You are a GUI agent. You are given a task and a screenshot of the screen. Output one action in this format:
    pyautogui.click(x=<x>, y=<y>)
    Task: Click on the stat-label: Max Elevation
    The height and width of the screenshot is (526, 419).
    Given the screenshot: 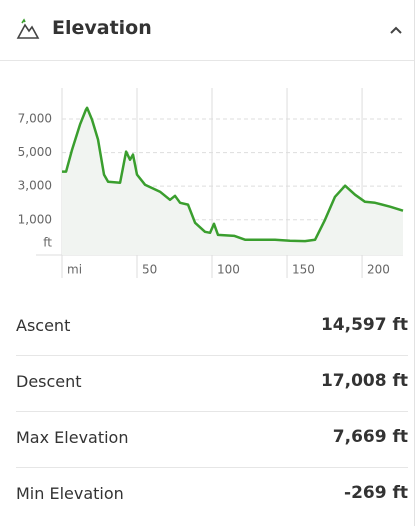 What is the action you would take?
    pyautogui.click(x=72, y=437)
    